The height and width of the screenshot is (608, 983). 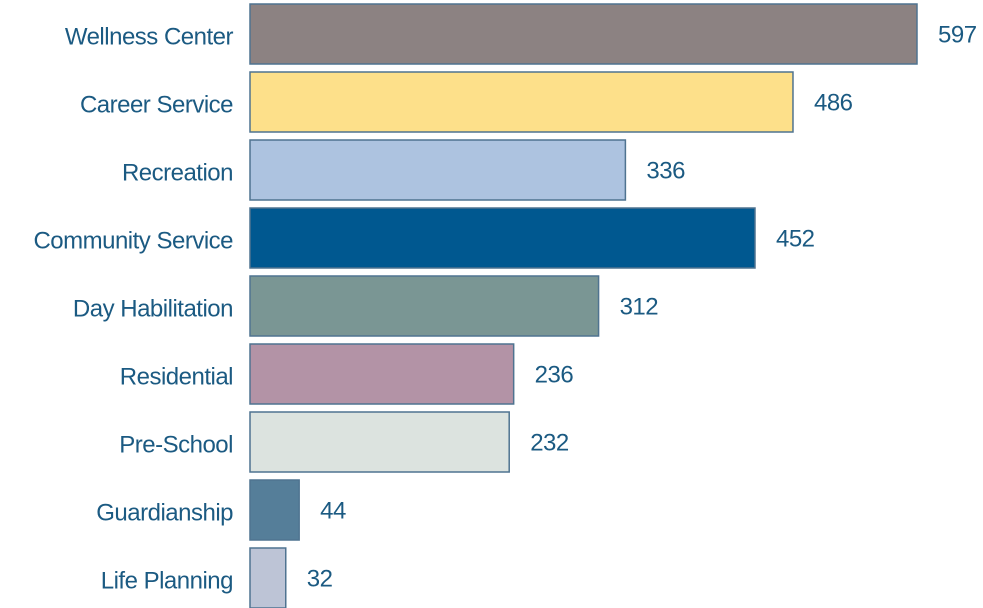 I want to click on category-label: Life Planning, so click(x=167, y=580).